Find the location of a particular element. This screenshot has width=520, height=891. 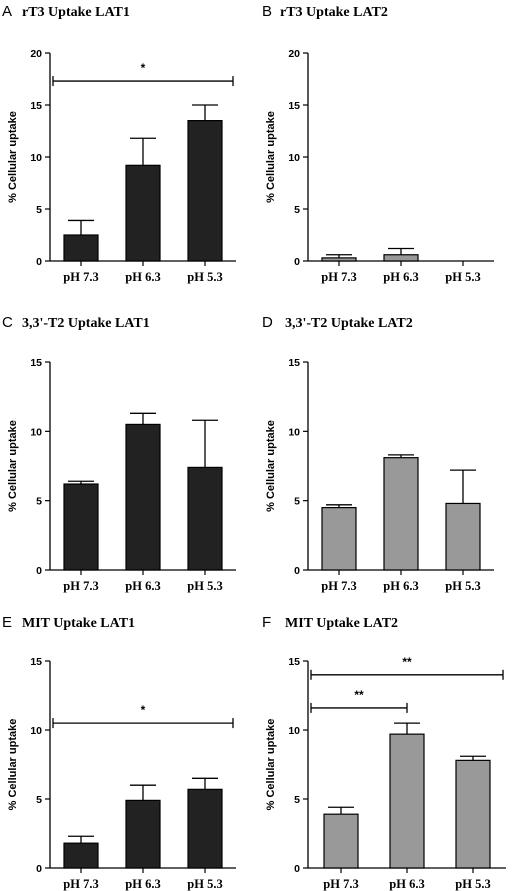

panel-letter: C is located at coordinates (7, 322).